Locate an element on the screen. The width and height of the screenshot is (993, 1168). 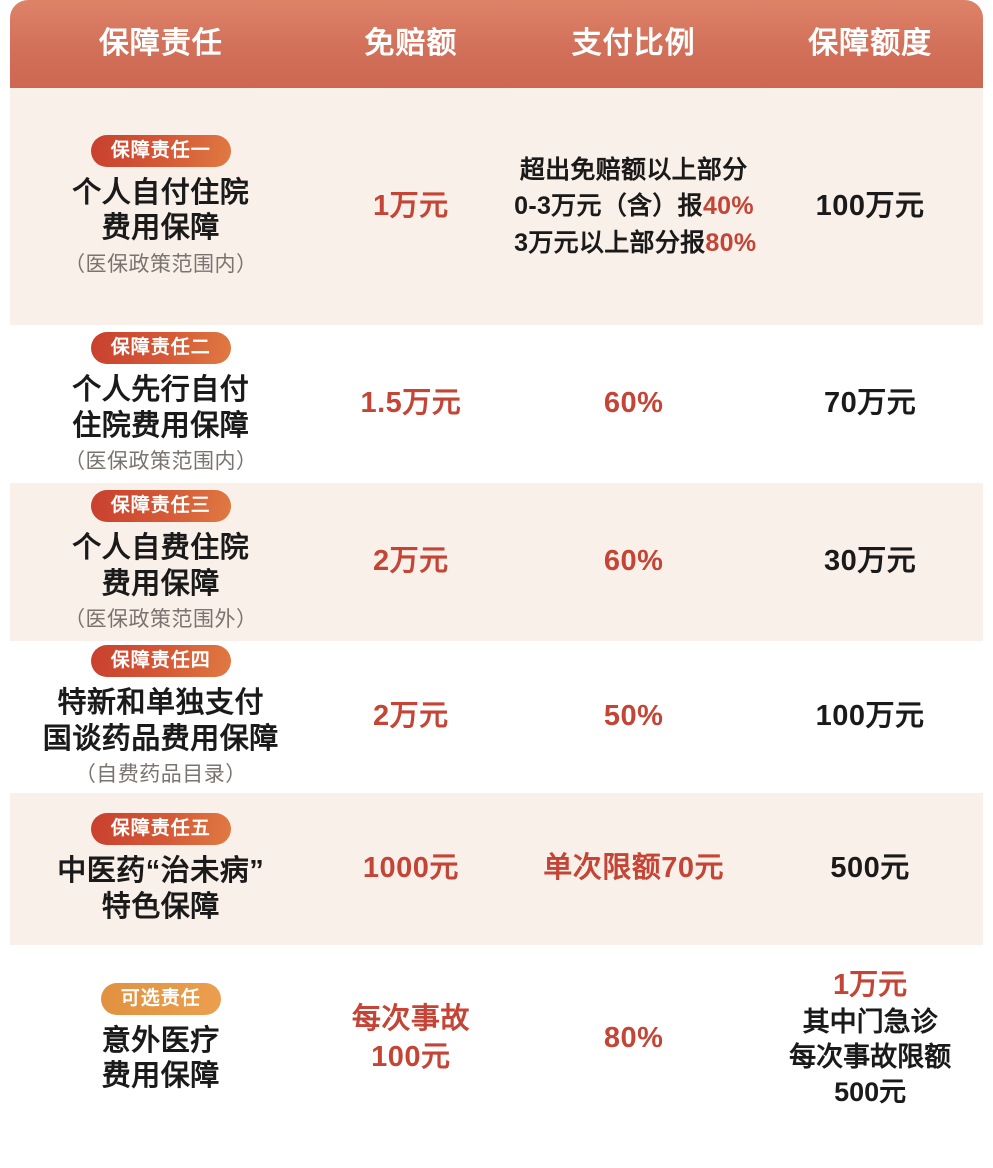
responsibility-cell: 保障责任二 个人先行自付 住院费用保障 （医保政策范围内） is located at coordinates (161, 403).